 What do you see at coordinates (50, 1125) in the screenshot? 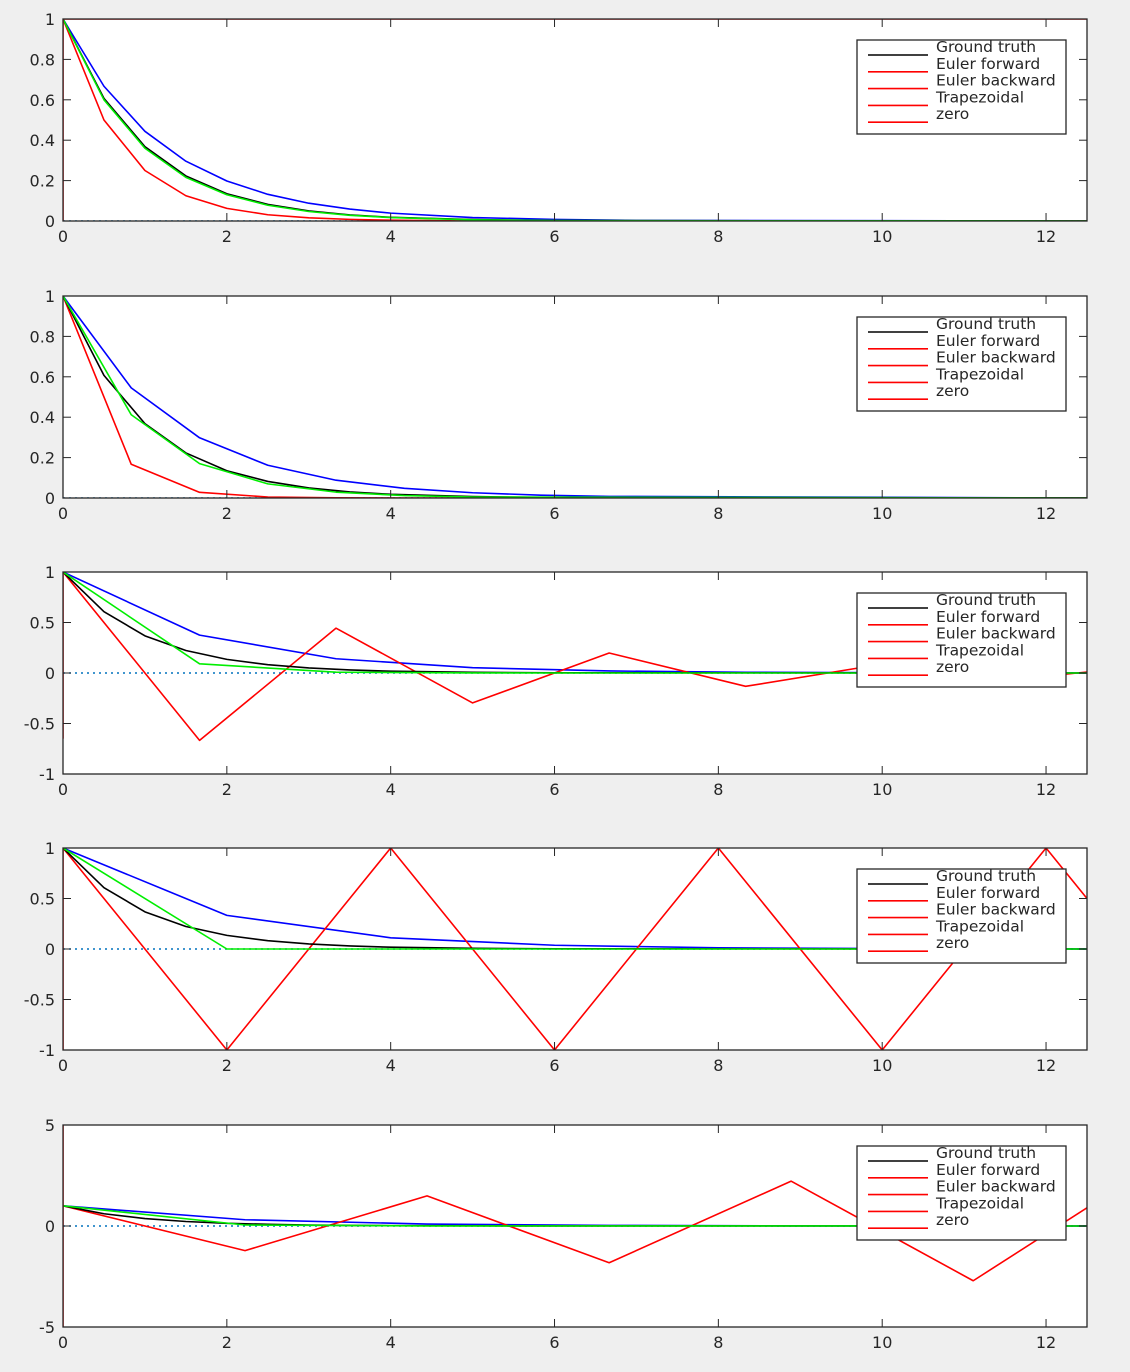
I see `y-tick-label: 5` at bounding box center [50, 1125].